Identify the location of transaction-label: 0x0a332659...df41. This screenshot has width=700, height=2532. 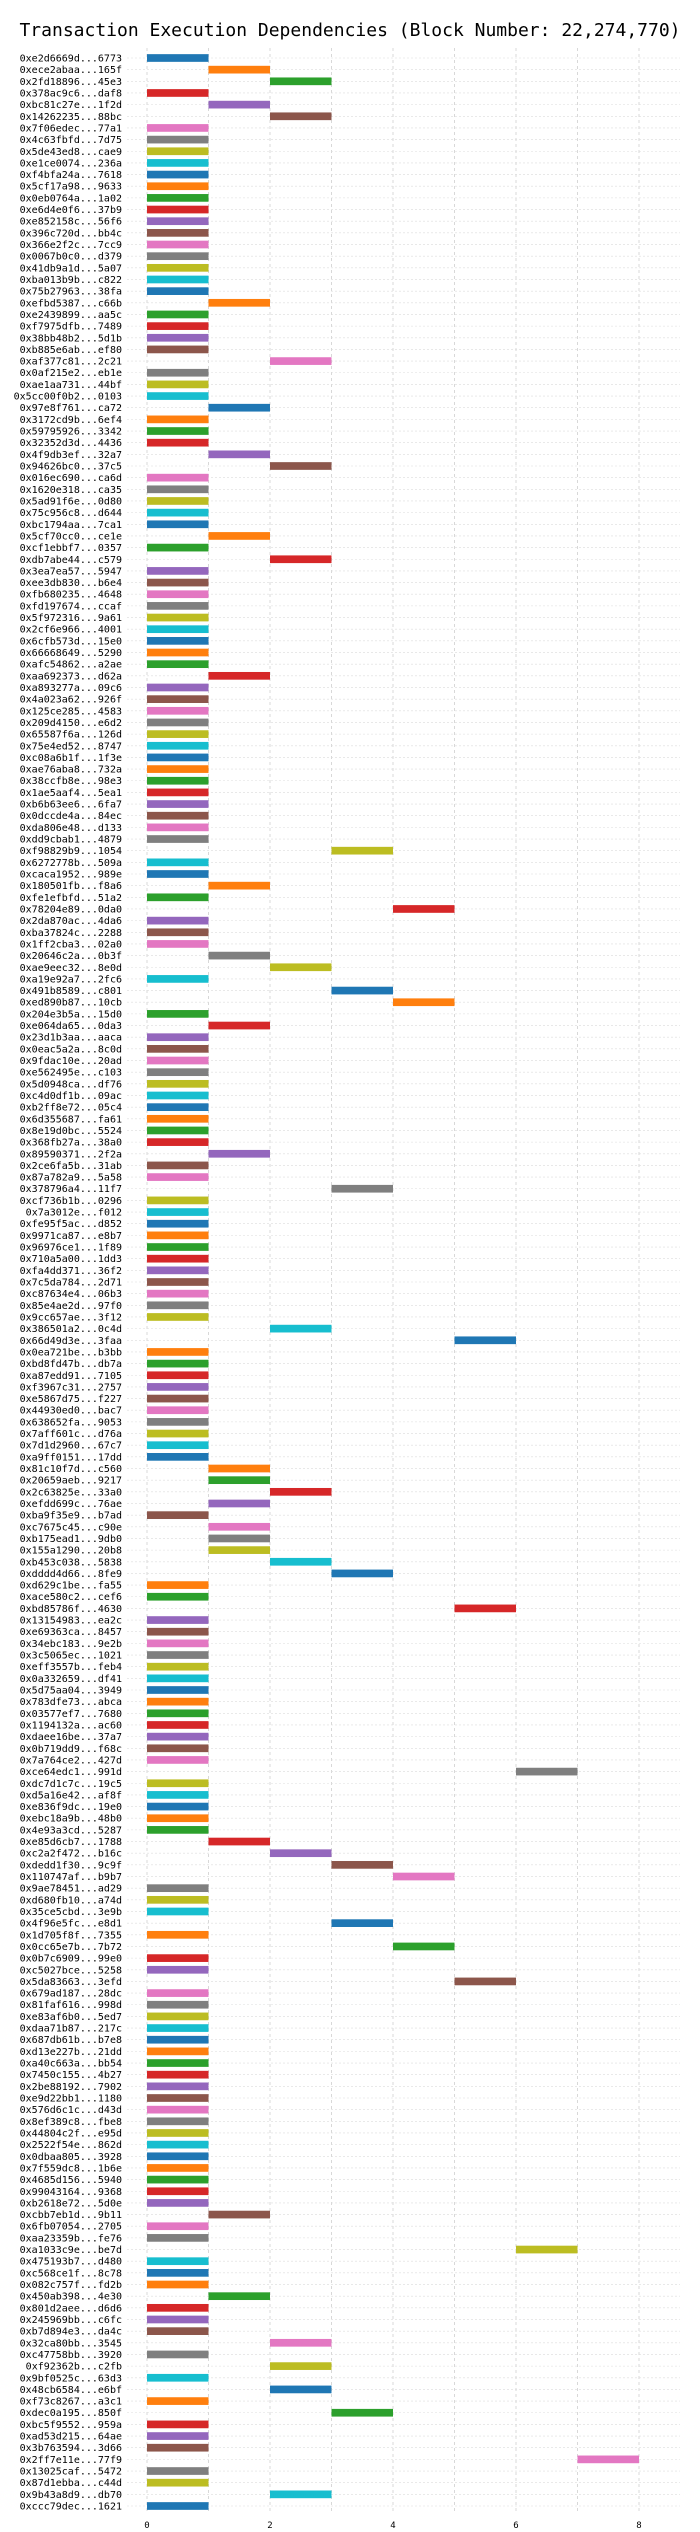
(71, 1679).